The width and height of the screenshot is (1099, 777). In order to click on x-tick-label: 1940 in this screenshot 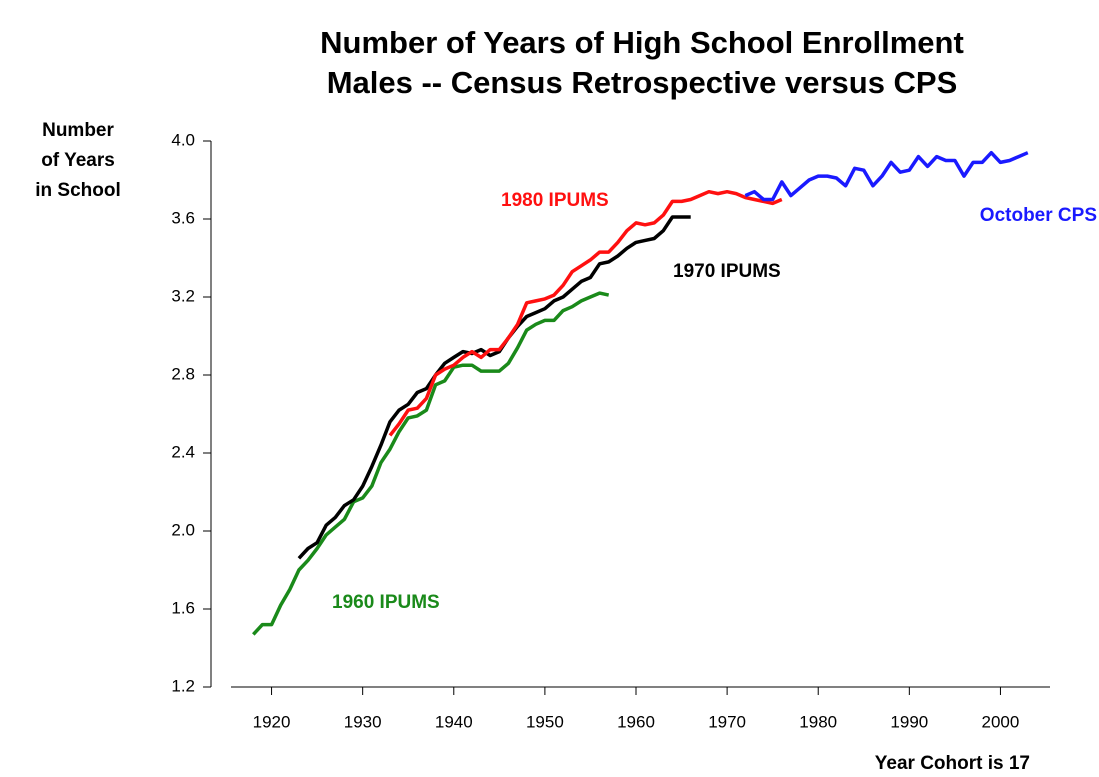, I will do `click(454, 721)`.